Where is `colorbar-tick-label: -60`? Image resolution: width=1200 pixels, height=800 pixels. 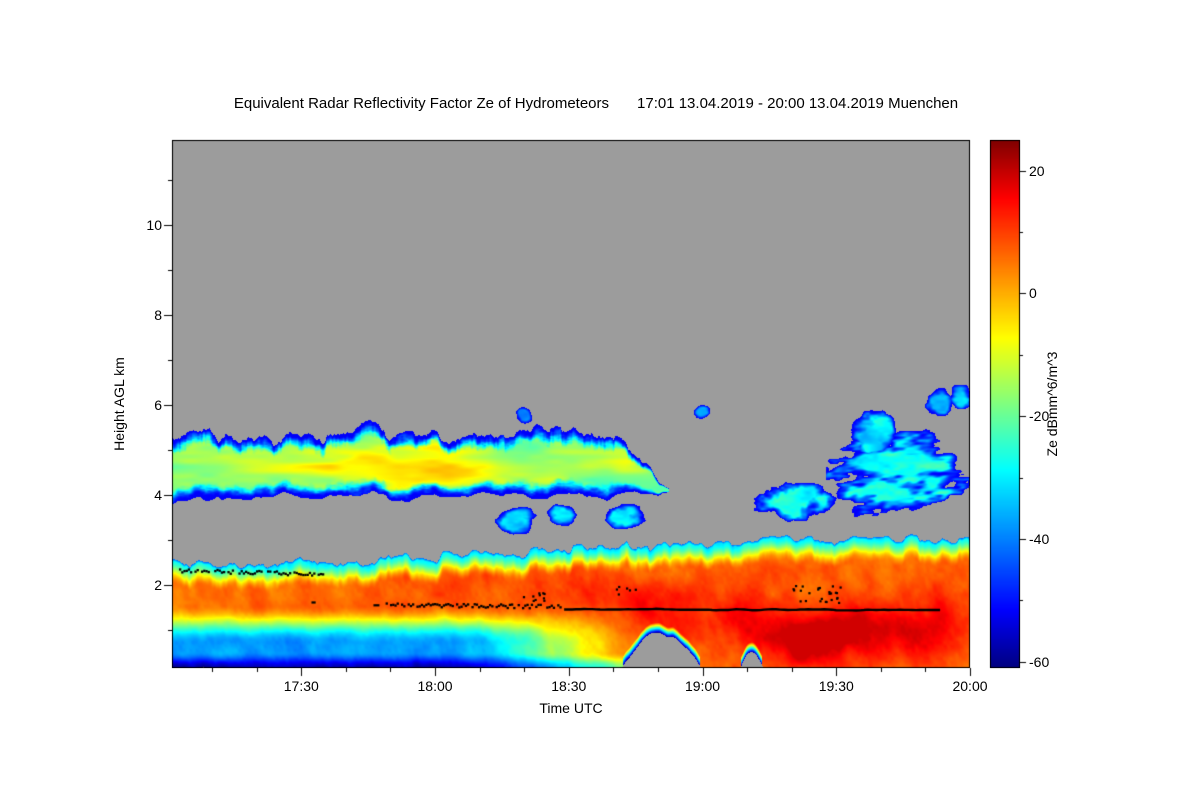 colorbar-tick-label: -60 is located at coordinates (1039, 661).